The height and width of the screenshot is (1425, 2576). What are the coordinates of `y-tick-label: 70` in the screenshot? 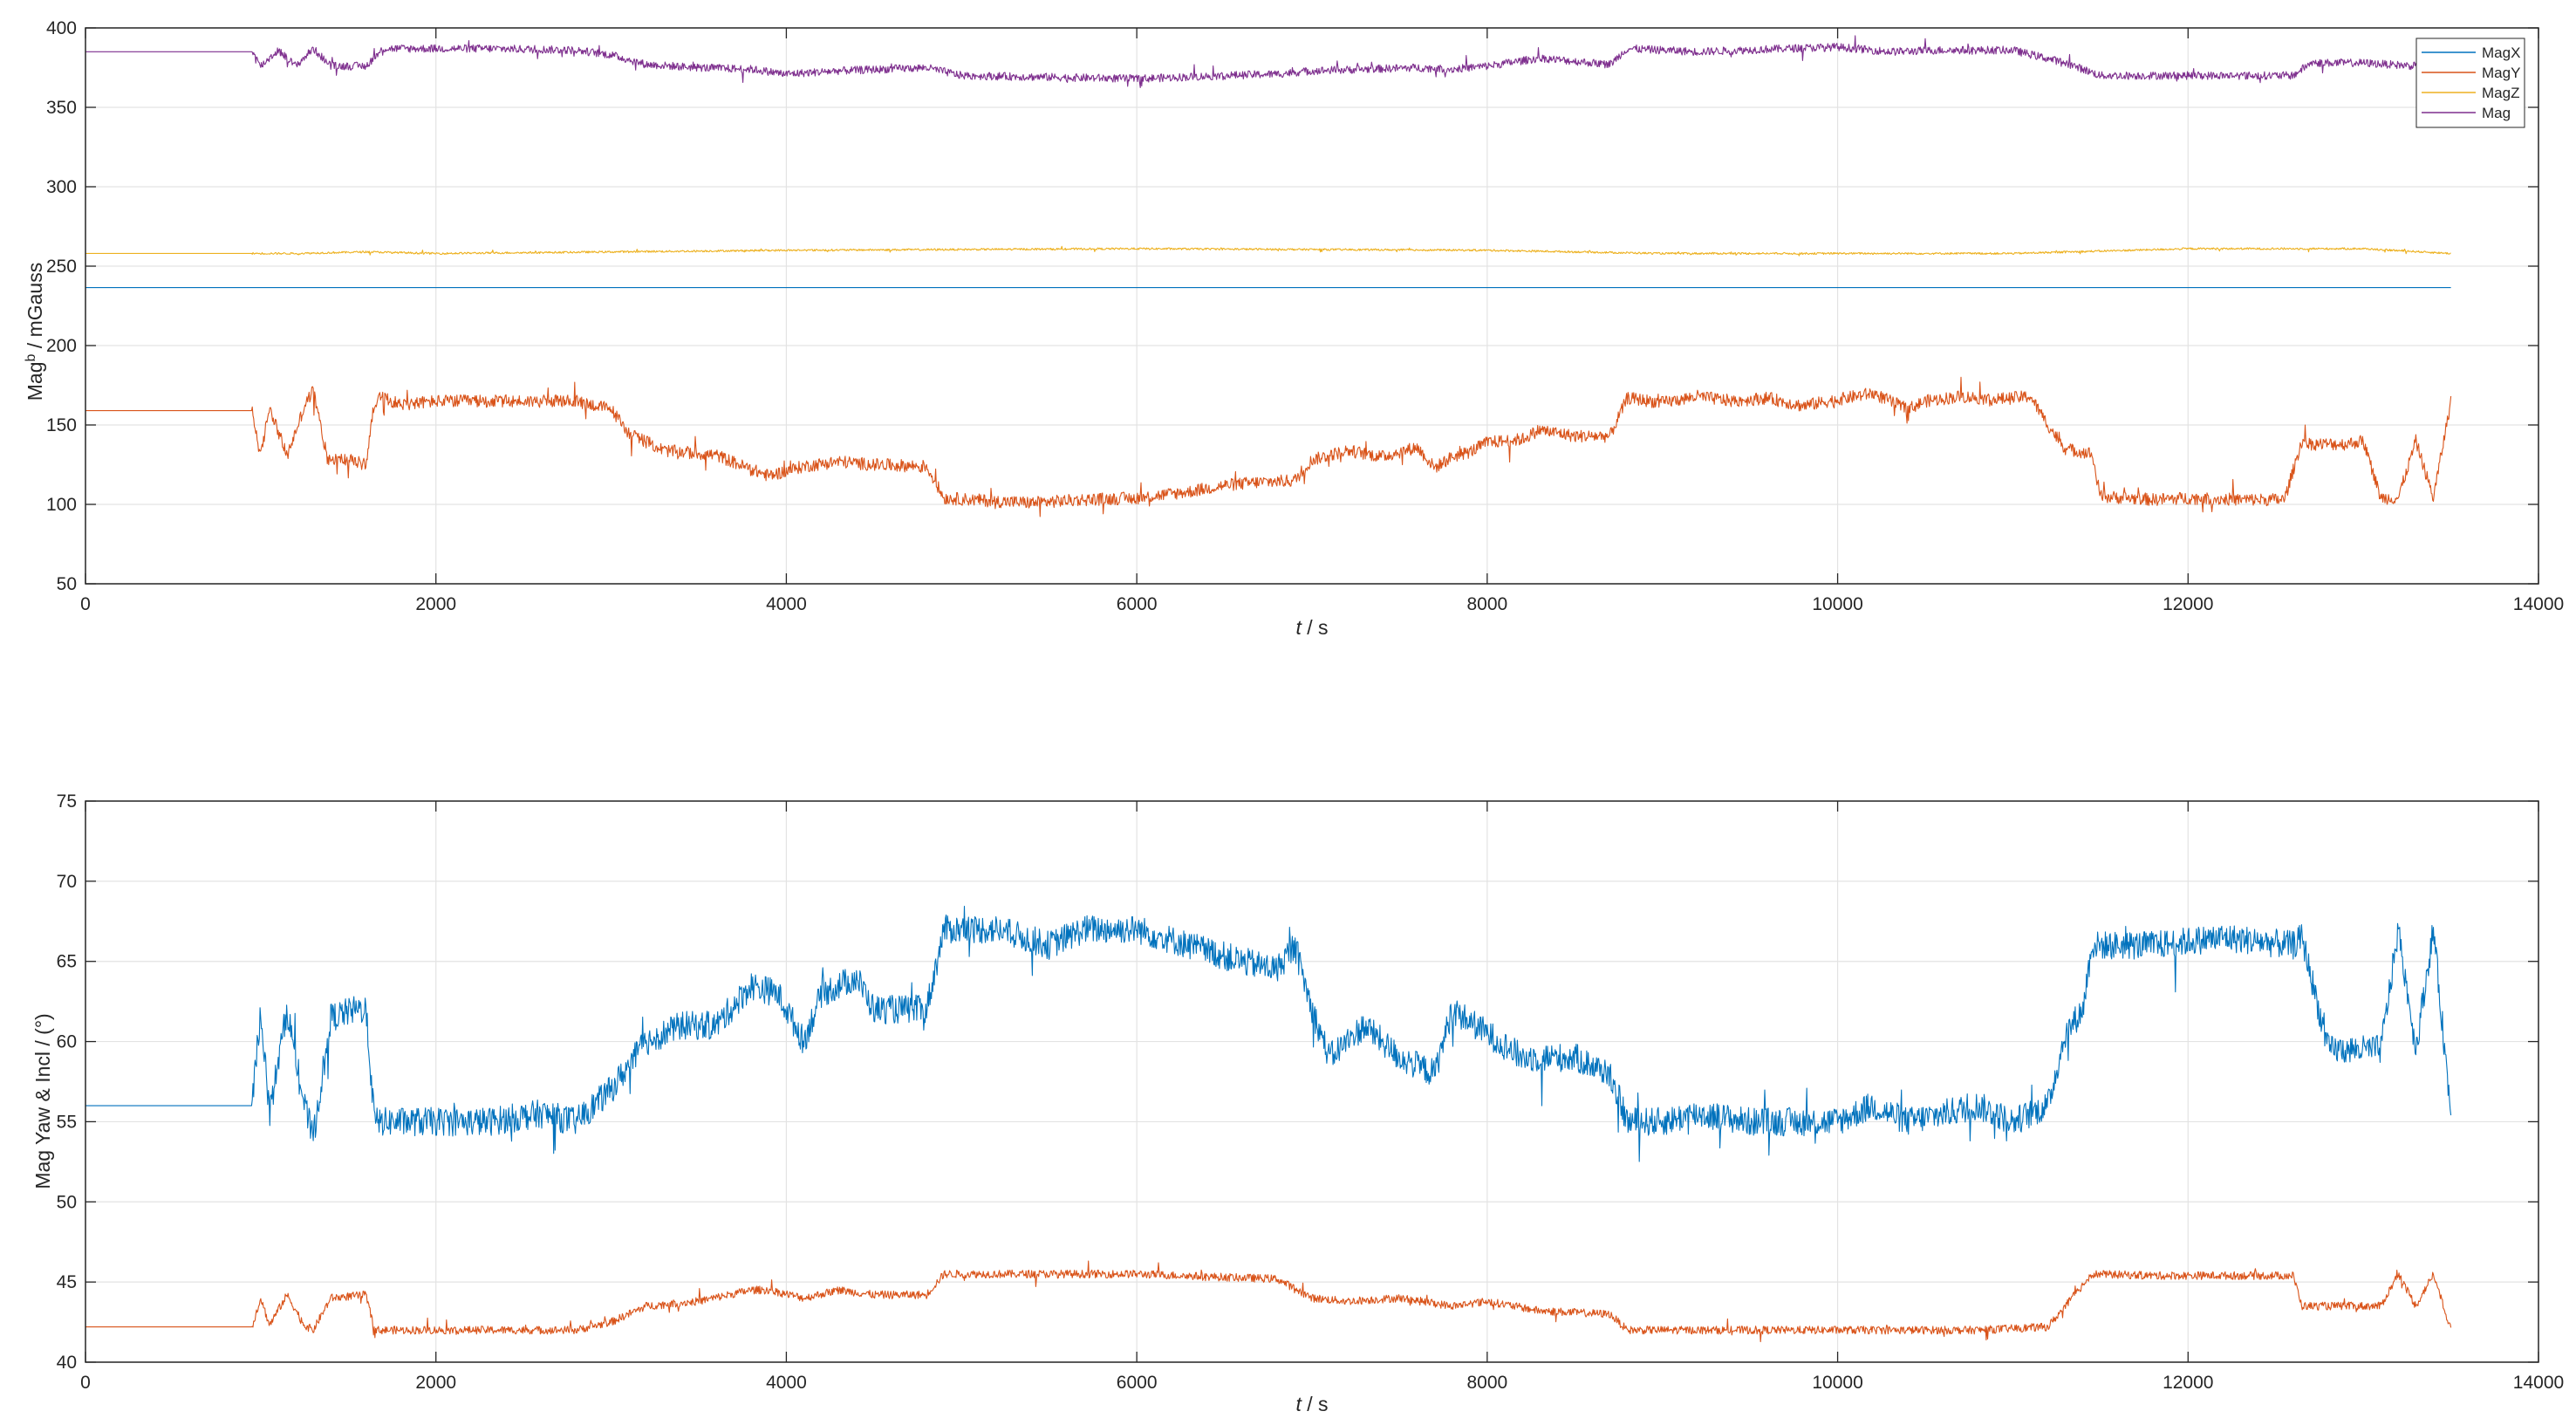 It's located at (67, 882).